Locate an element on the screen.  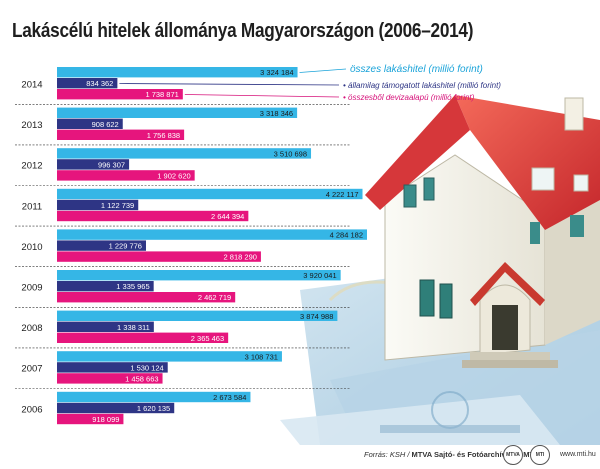
legend-label-total: összes lakáshitel (millió forint) is located at coordinates (416, 69).